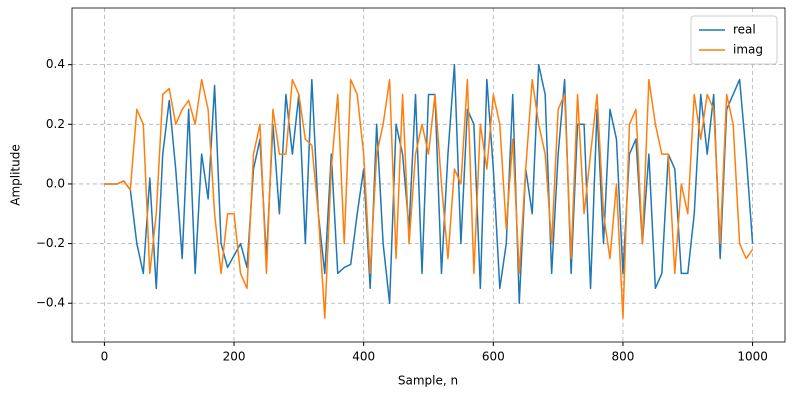 The width and height of the screenshot is (800, 404). I want to click on x-tick-label: 200, so click(234, 357).